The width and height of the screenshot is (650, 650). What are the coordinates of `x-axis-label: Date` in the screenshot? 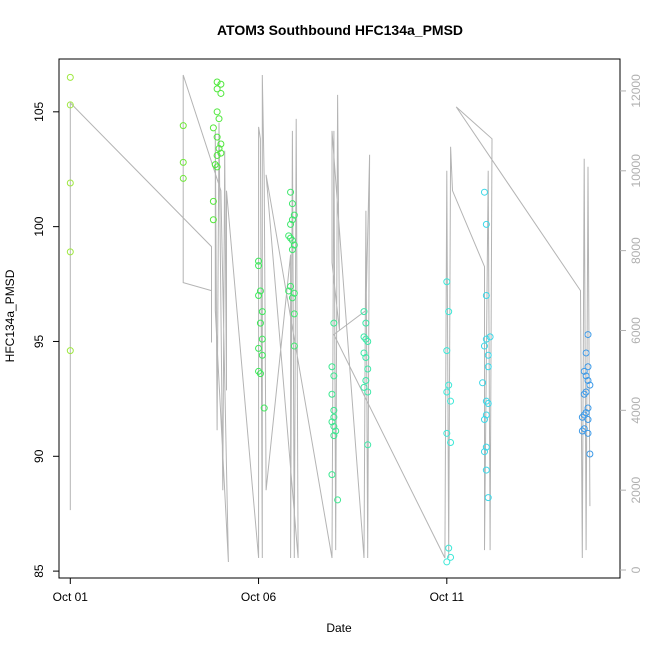 It's located at (339, 628).